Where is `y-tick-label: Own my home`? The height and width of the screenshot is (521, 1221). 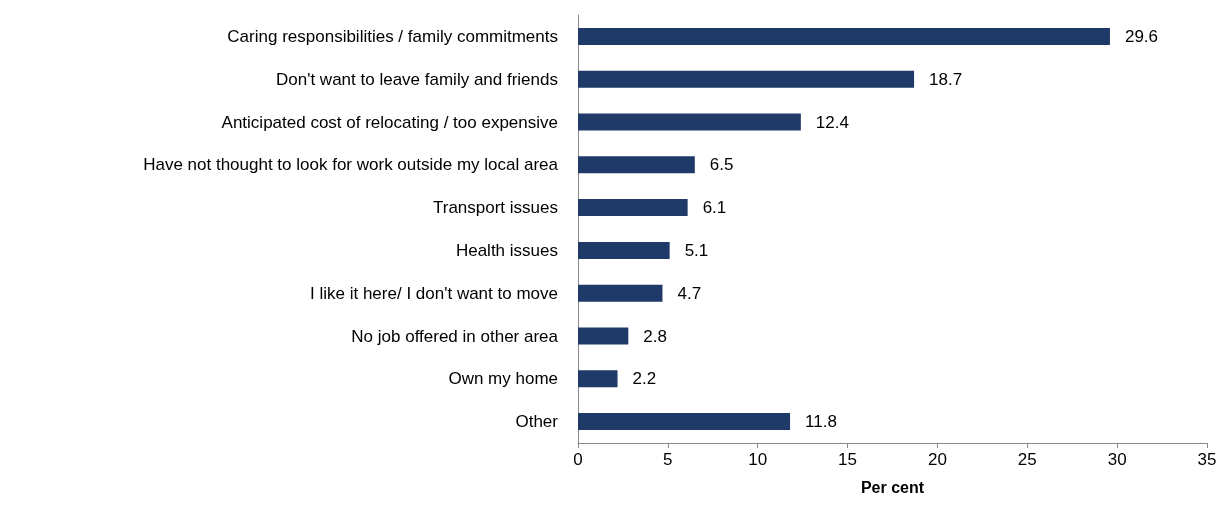 y-tick-label: Own my home is located at coordinates (503, 379).